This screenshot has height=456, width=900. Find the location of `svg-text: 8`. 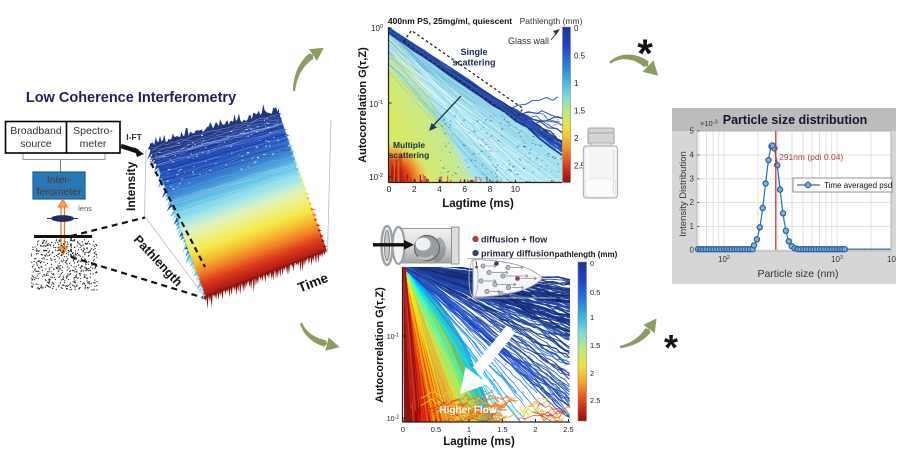

svg-text: 8 is located at coordinates (490, 189).